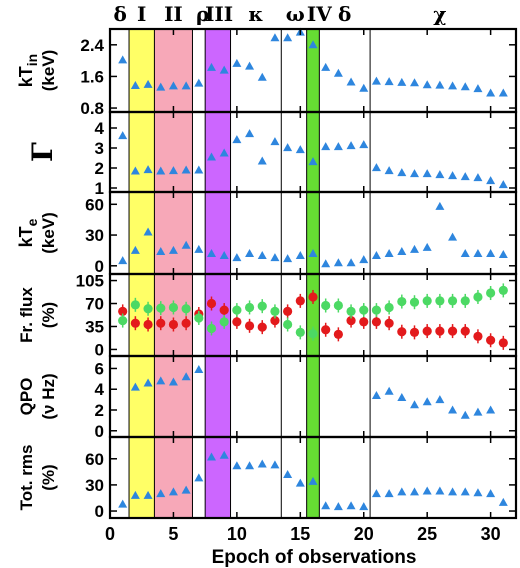  Describe the element at coordinates (313, 477) in the screenshot. I see `panel-frame` at that location.